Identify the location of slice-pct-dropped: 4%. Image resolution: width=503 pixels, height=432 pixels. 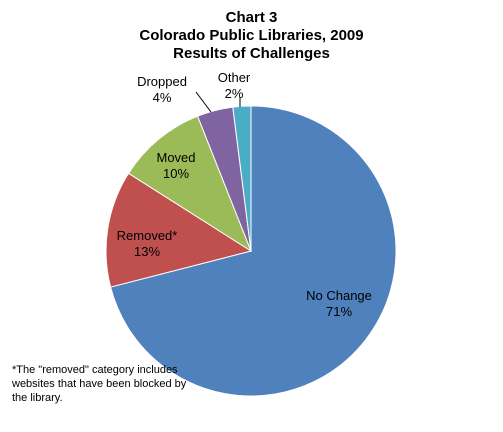
(162, 97).